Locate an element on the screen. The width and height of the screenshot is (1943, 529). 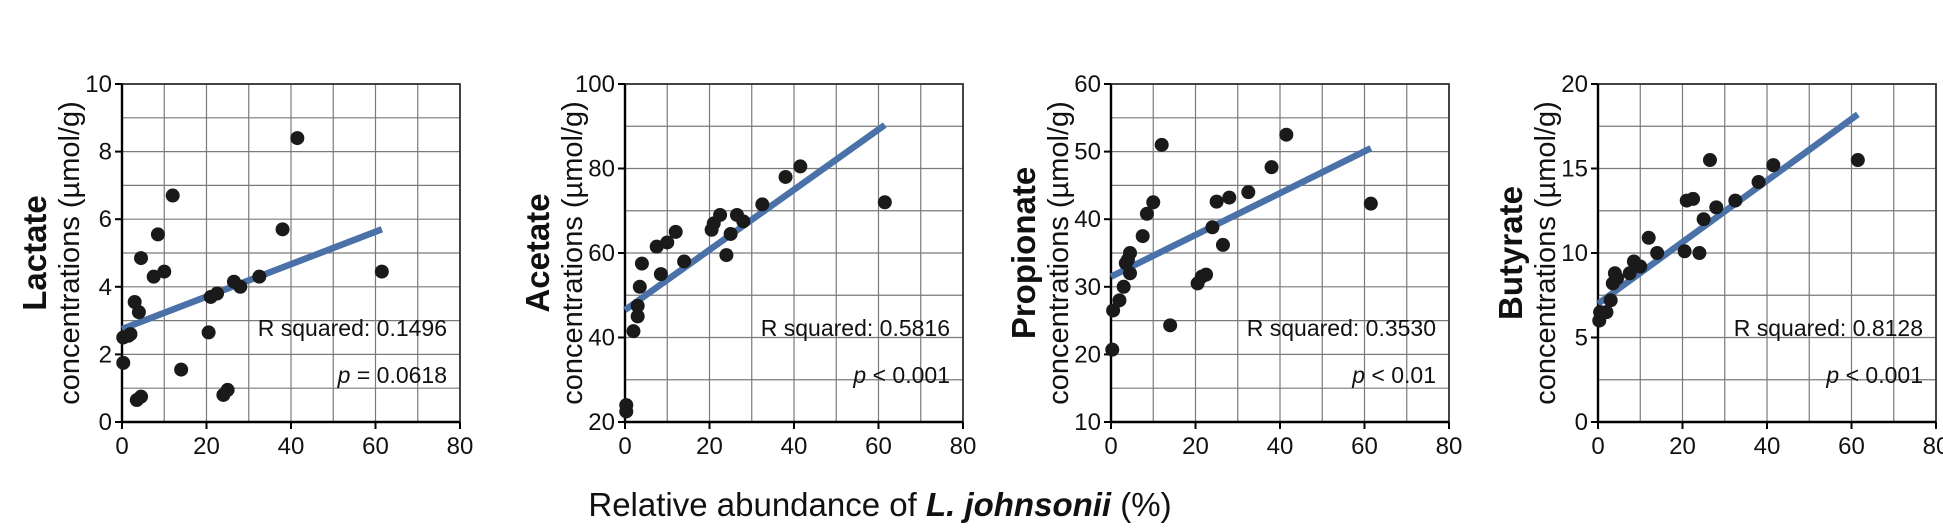
y-tick-label: 30 is located at coordinates (1087, 287).